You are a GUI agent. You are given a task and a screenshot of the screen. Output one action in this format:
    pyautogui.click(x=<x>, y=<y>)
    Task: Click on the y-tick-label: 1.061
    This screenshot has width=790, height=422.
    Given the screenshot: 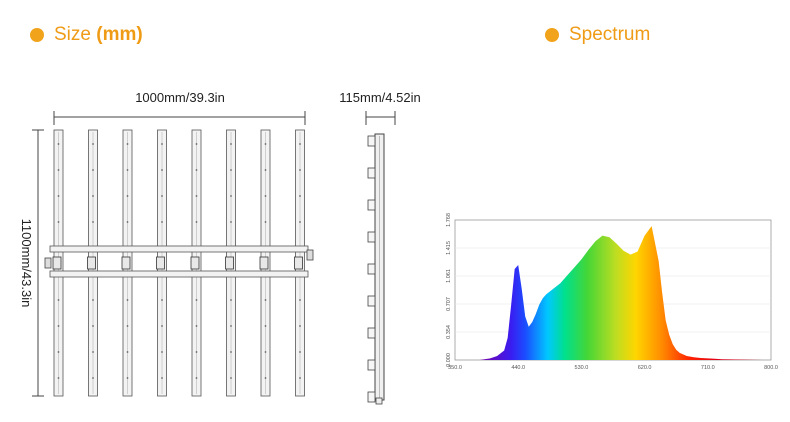 What is the action you would take?
    pyautogui.click(x=449, y=276)
    